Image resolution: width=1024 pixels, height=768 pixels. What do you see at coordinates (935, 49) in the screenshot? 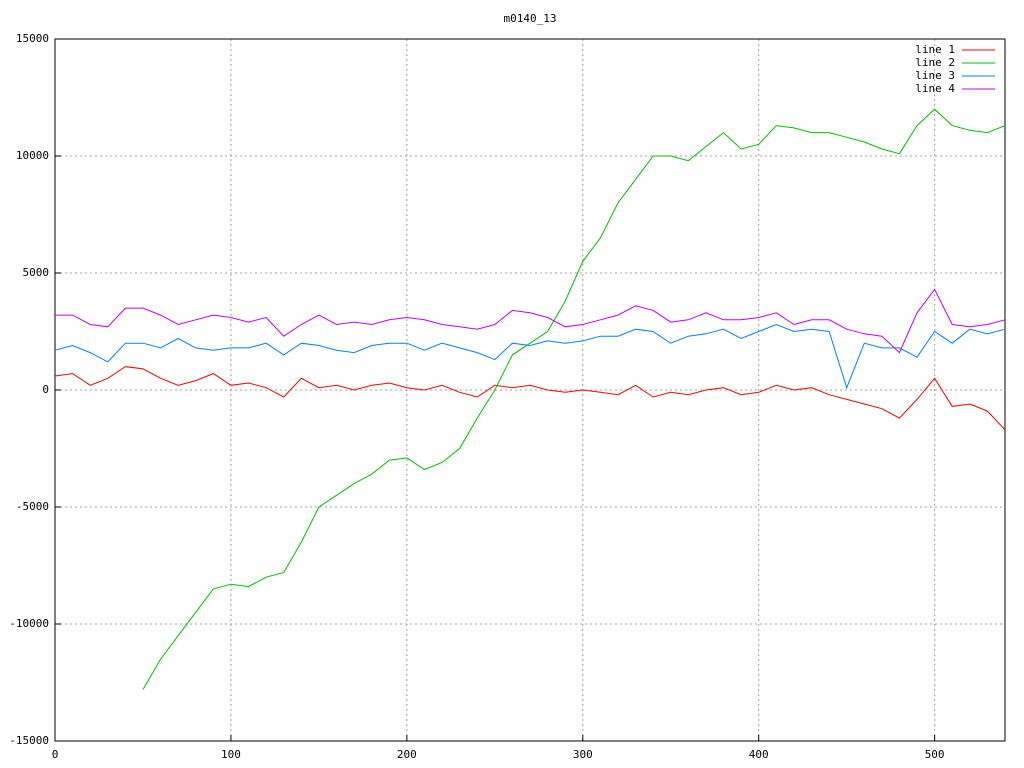
I see `legend-label: line 1` at bounding box center [935, 49].